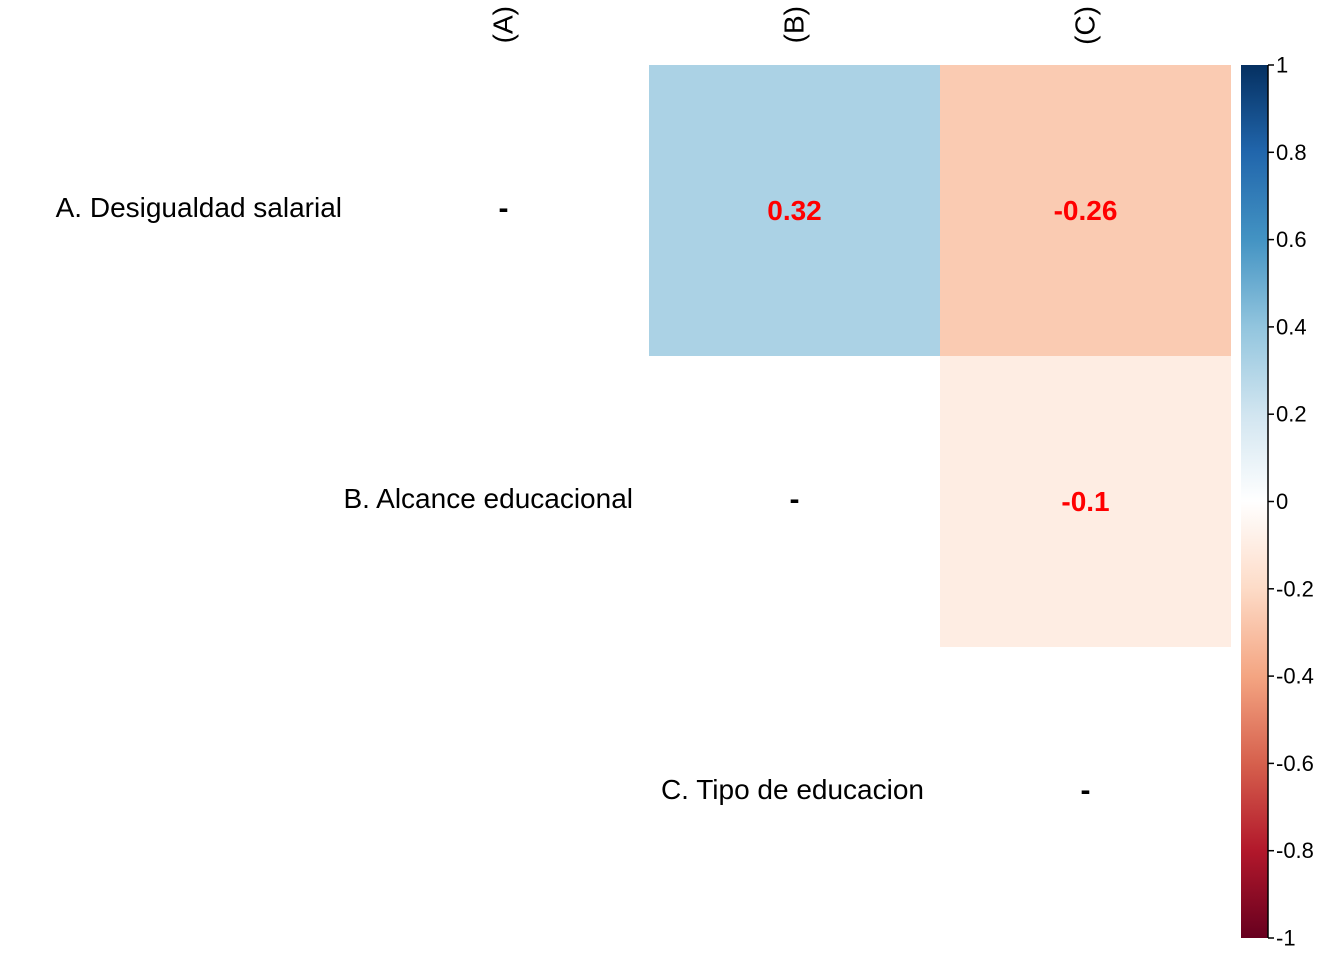 This screenshot has height=960, width=1344. I want to click on colorbar-tick-label-5: 0, so click(1282, 501).